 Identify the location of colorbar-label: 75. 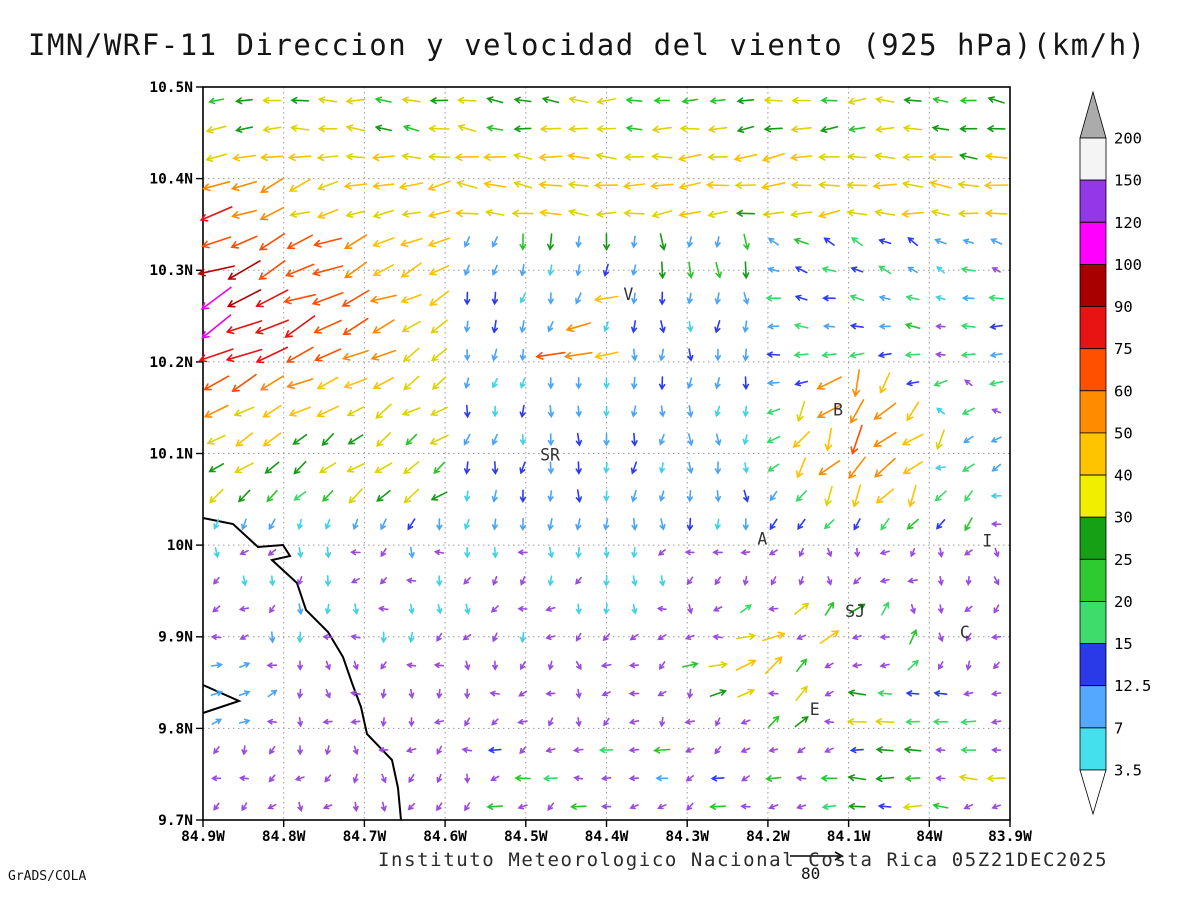
(1123, 349).